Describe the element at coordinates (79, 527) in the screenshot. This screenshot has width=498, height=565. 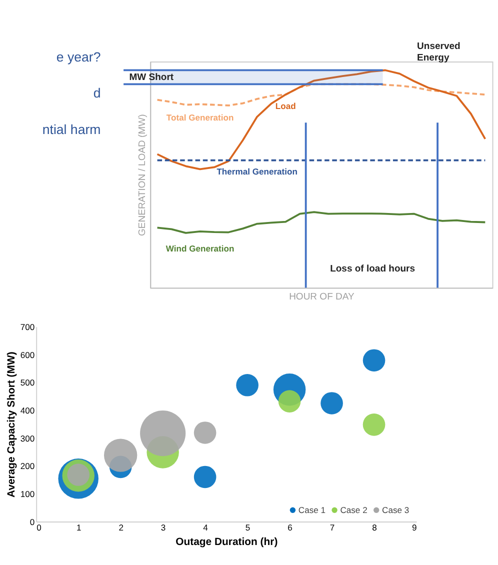
I see `x-tick-label: 1` at that location.